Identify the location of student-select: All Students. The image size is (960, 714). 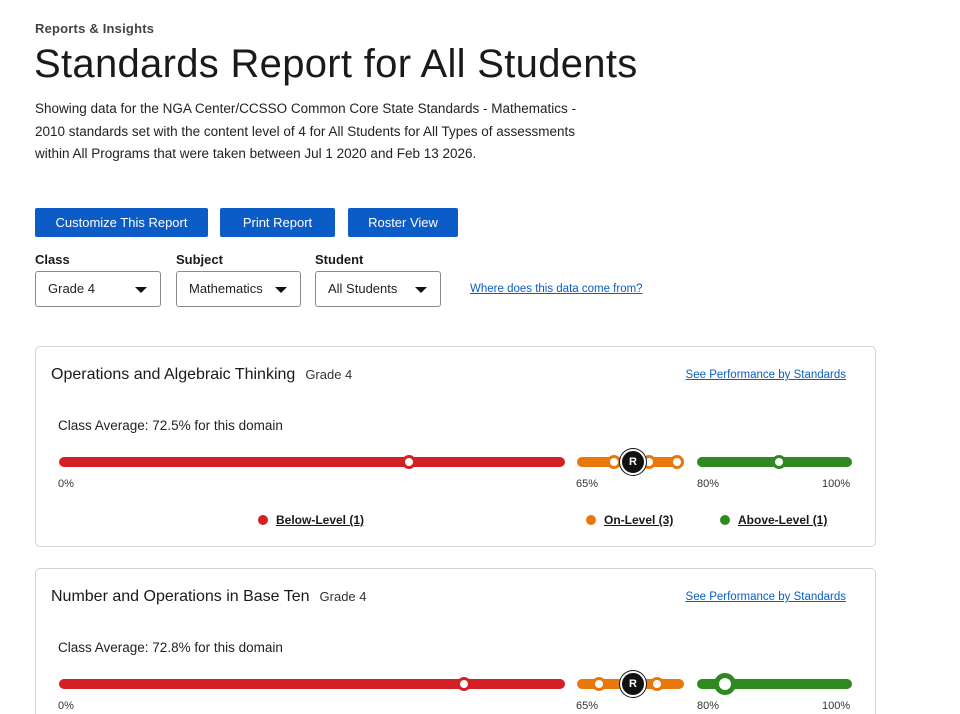
(378, 289).